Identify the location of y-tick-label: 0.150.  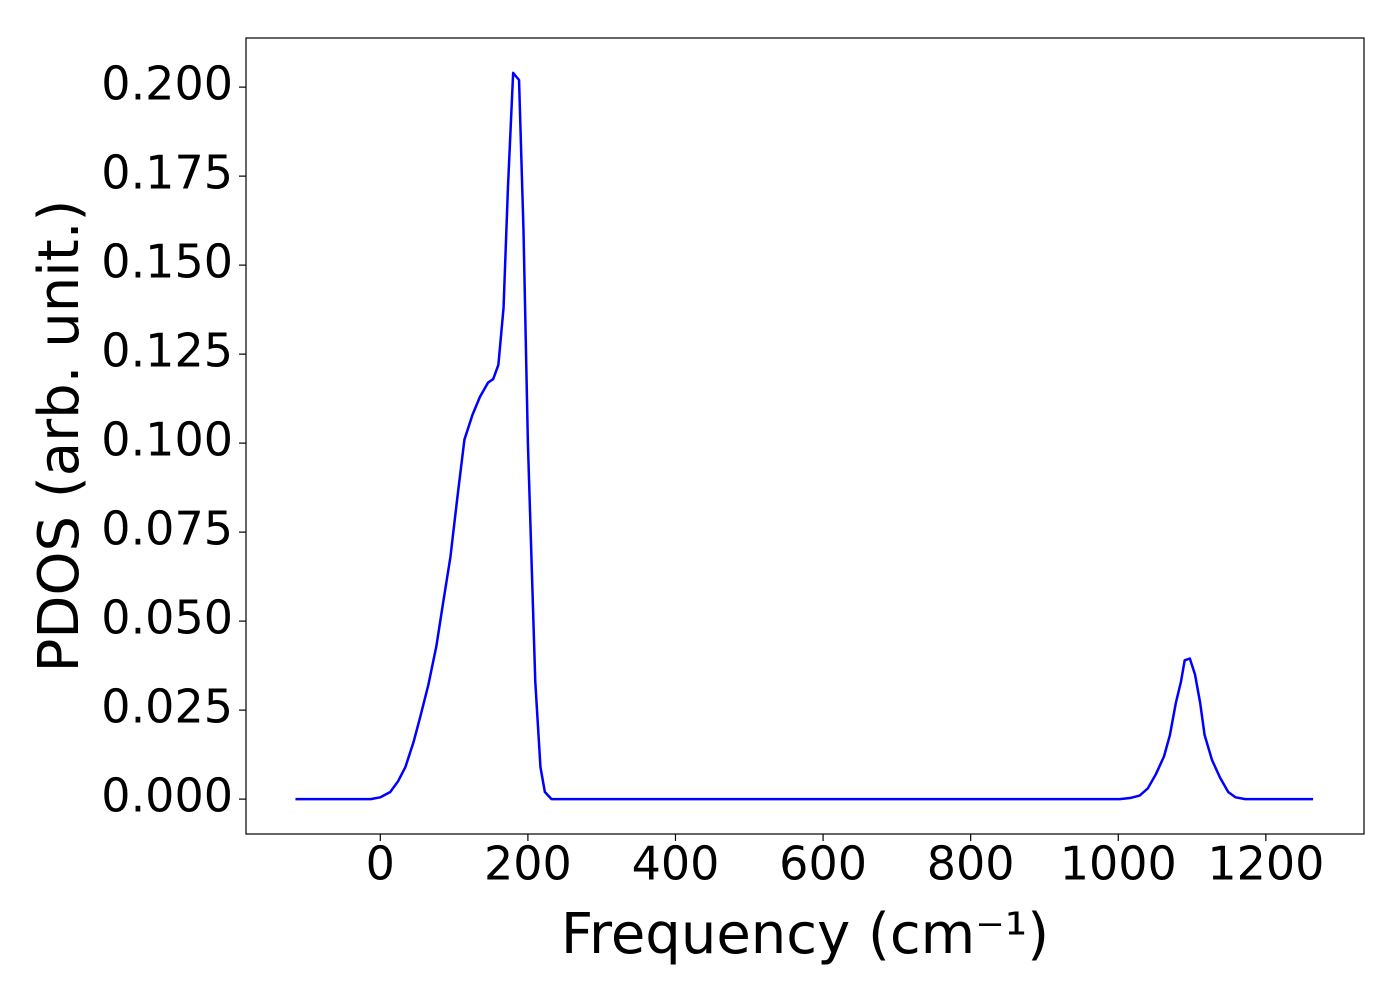
(167, 262).